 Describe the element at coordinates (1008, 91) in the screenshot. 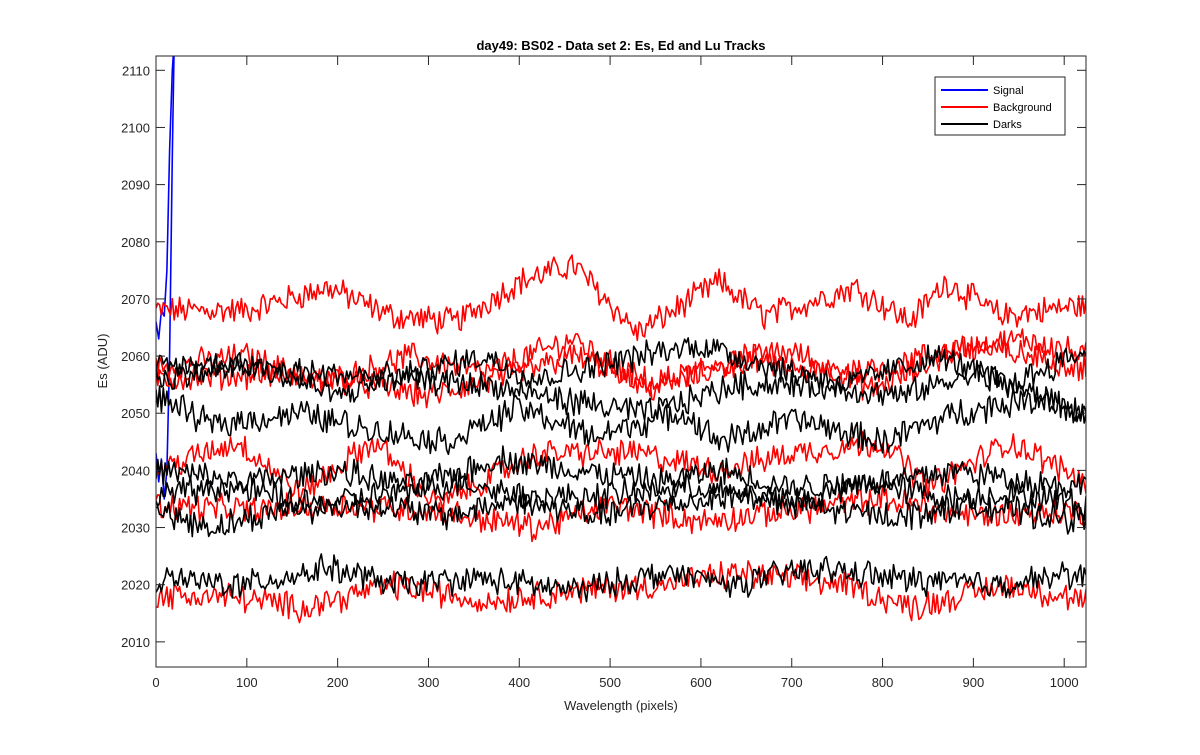

I see `legend-label-signal: Signal` at that location.